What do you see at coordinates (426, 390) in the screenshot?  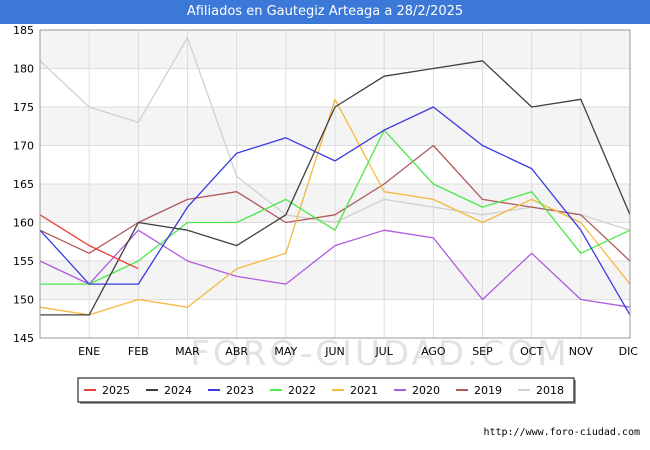 I see `legend-label-2020: 2020` at bounding box center [426, 390].